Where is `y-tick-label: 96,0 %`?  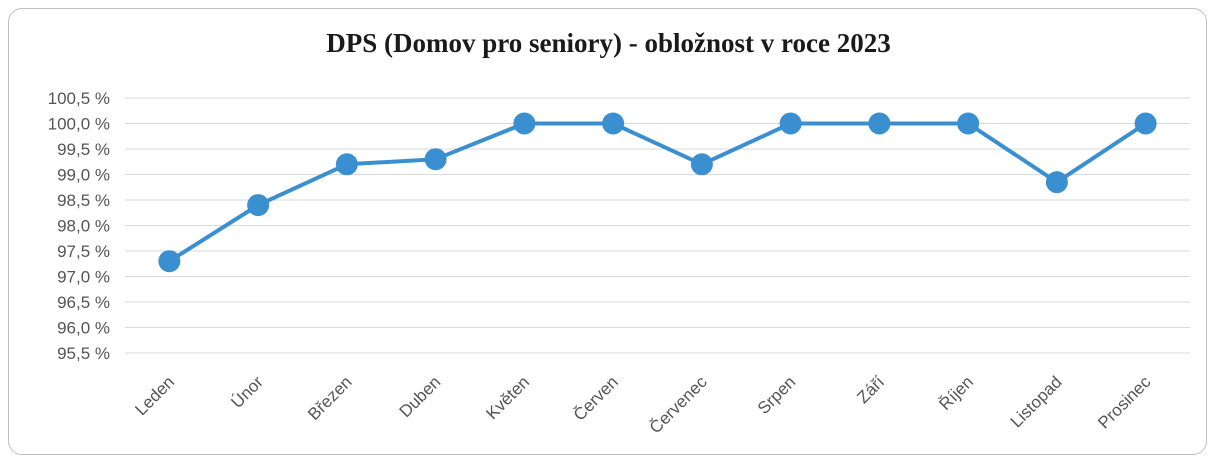 y-tick-label: 96,0 % is located at coordinates (83, 328).